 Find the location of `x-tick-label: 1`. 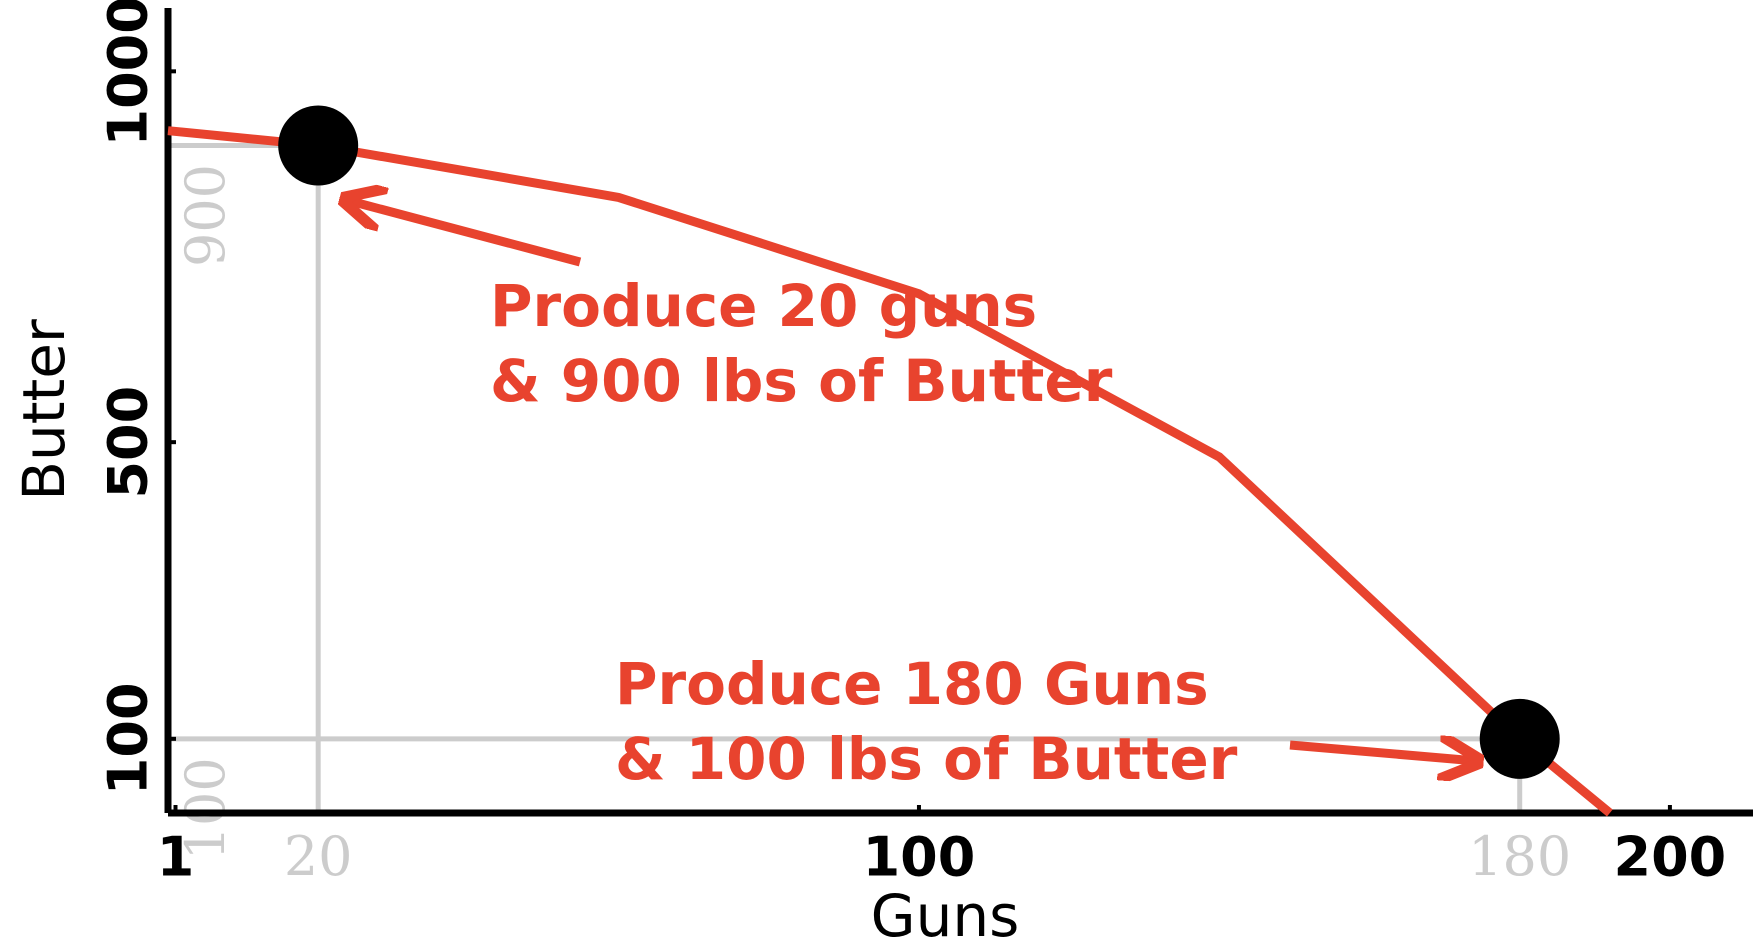

x-tick-label: 1 is located at coordinates (176, 857).